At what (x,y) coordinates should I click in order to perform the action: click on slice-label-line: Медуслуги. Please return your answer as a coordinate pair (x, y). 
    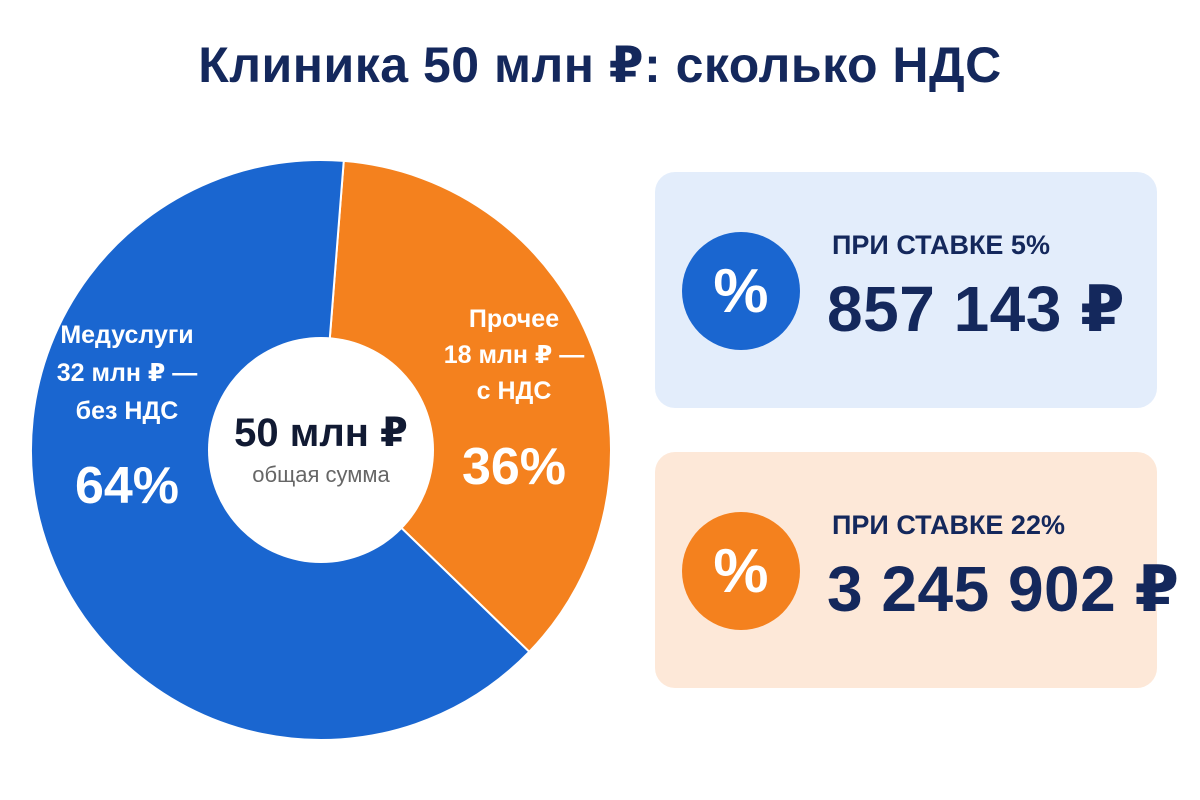
    Looking at the image, I should click on (126, 335).